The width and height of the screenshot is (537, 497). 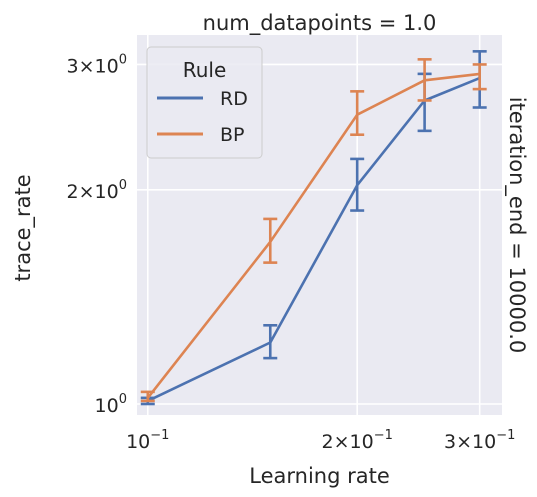 What do you see at coordinates (357, 440) in the screenshot?
I see `x-tick-label: 2×10⁻¹` at bounding box center [357, 440].